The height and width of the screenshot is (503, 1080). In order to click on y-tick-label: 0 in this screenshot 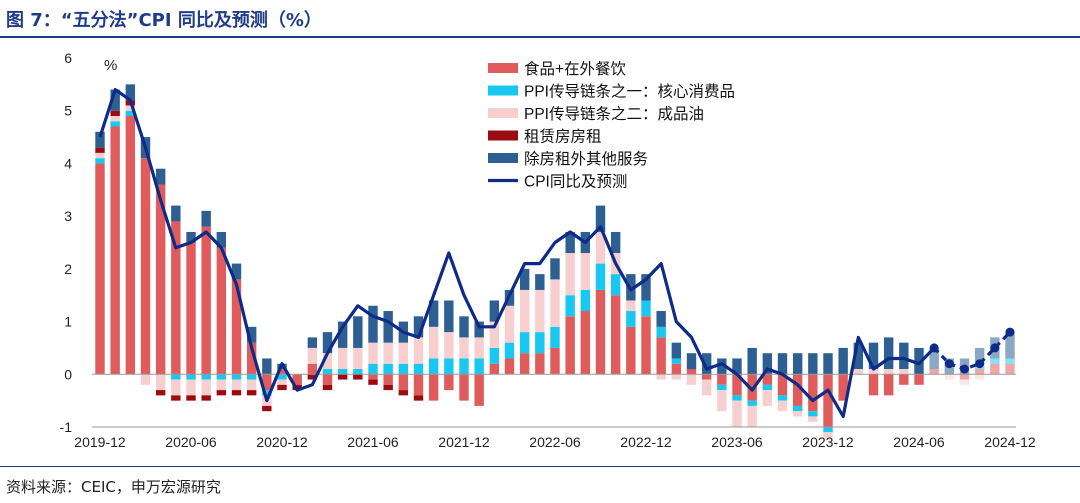, I will do `click(68, 374)`.